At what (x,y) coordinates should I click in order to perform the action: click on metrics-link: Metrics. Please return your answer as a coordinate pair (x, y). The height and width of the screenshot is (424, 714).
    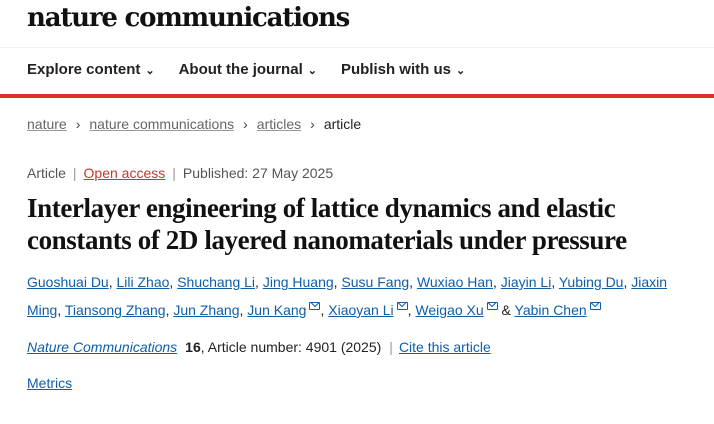
    Looking at the image, I should click on (50, 383).